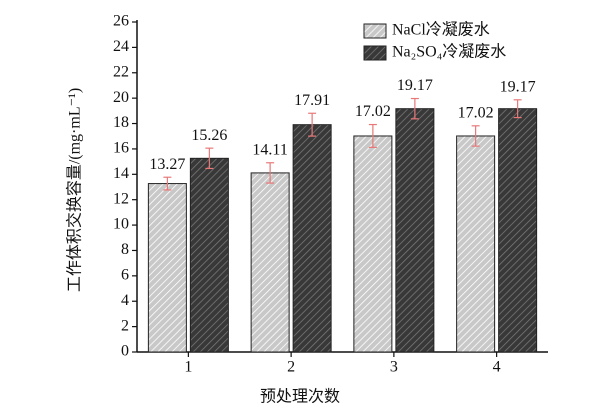 This screenshot has height=412, width=593. I want to click on data-label: 13.27, so click(167, 164).